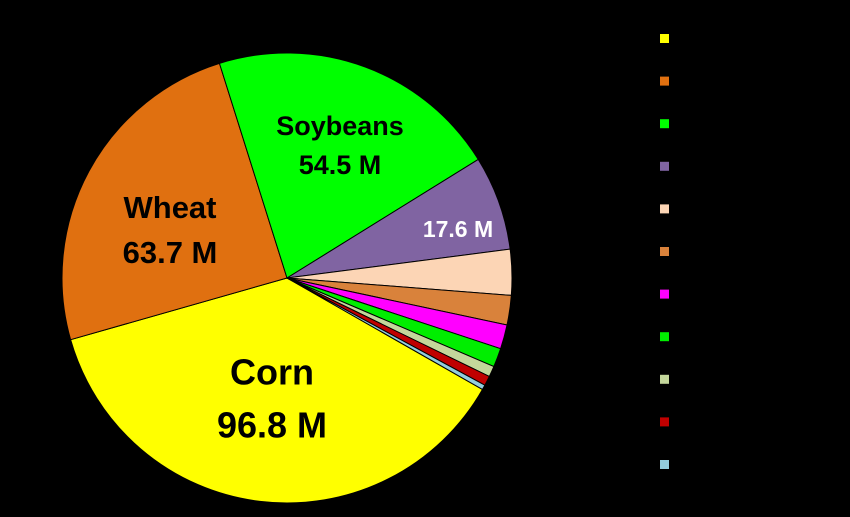  What do you see at coordinates (458, 229) in the screenshot?
I see `slice-value: 17.6 M` at bounding box center [458, 229].